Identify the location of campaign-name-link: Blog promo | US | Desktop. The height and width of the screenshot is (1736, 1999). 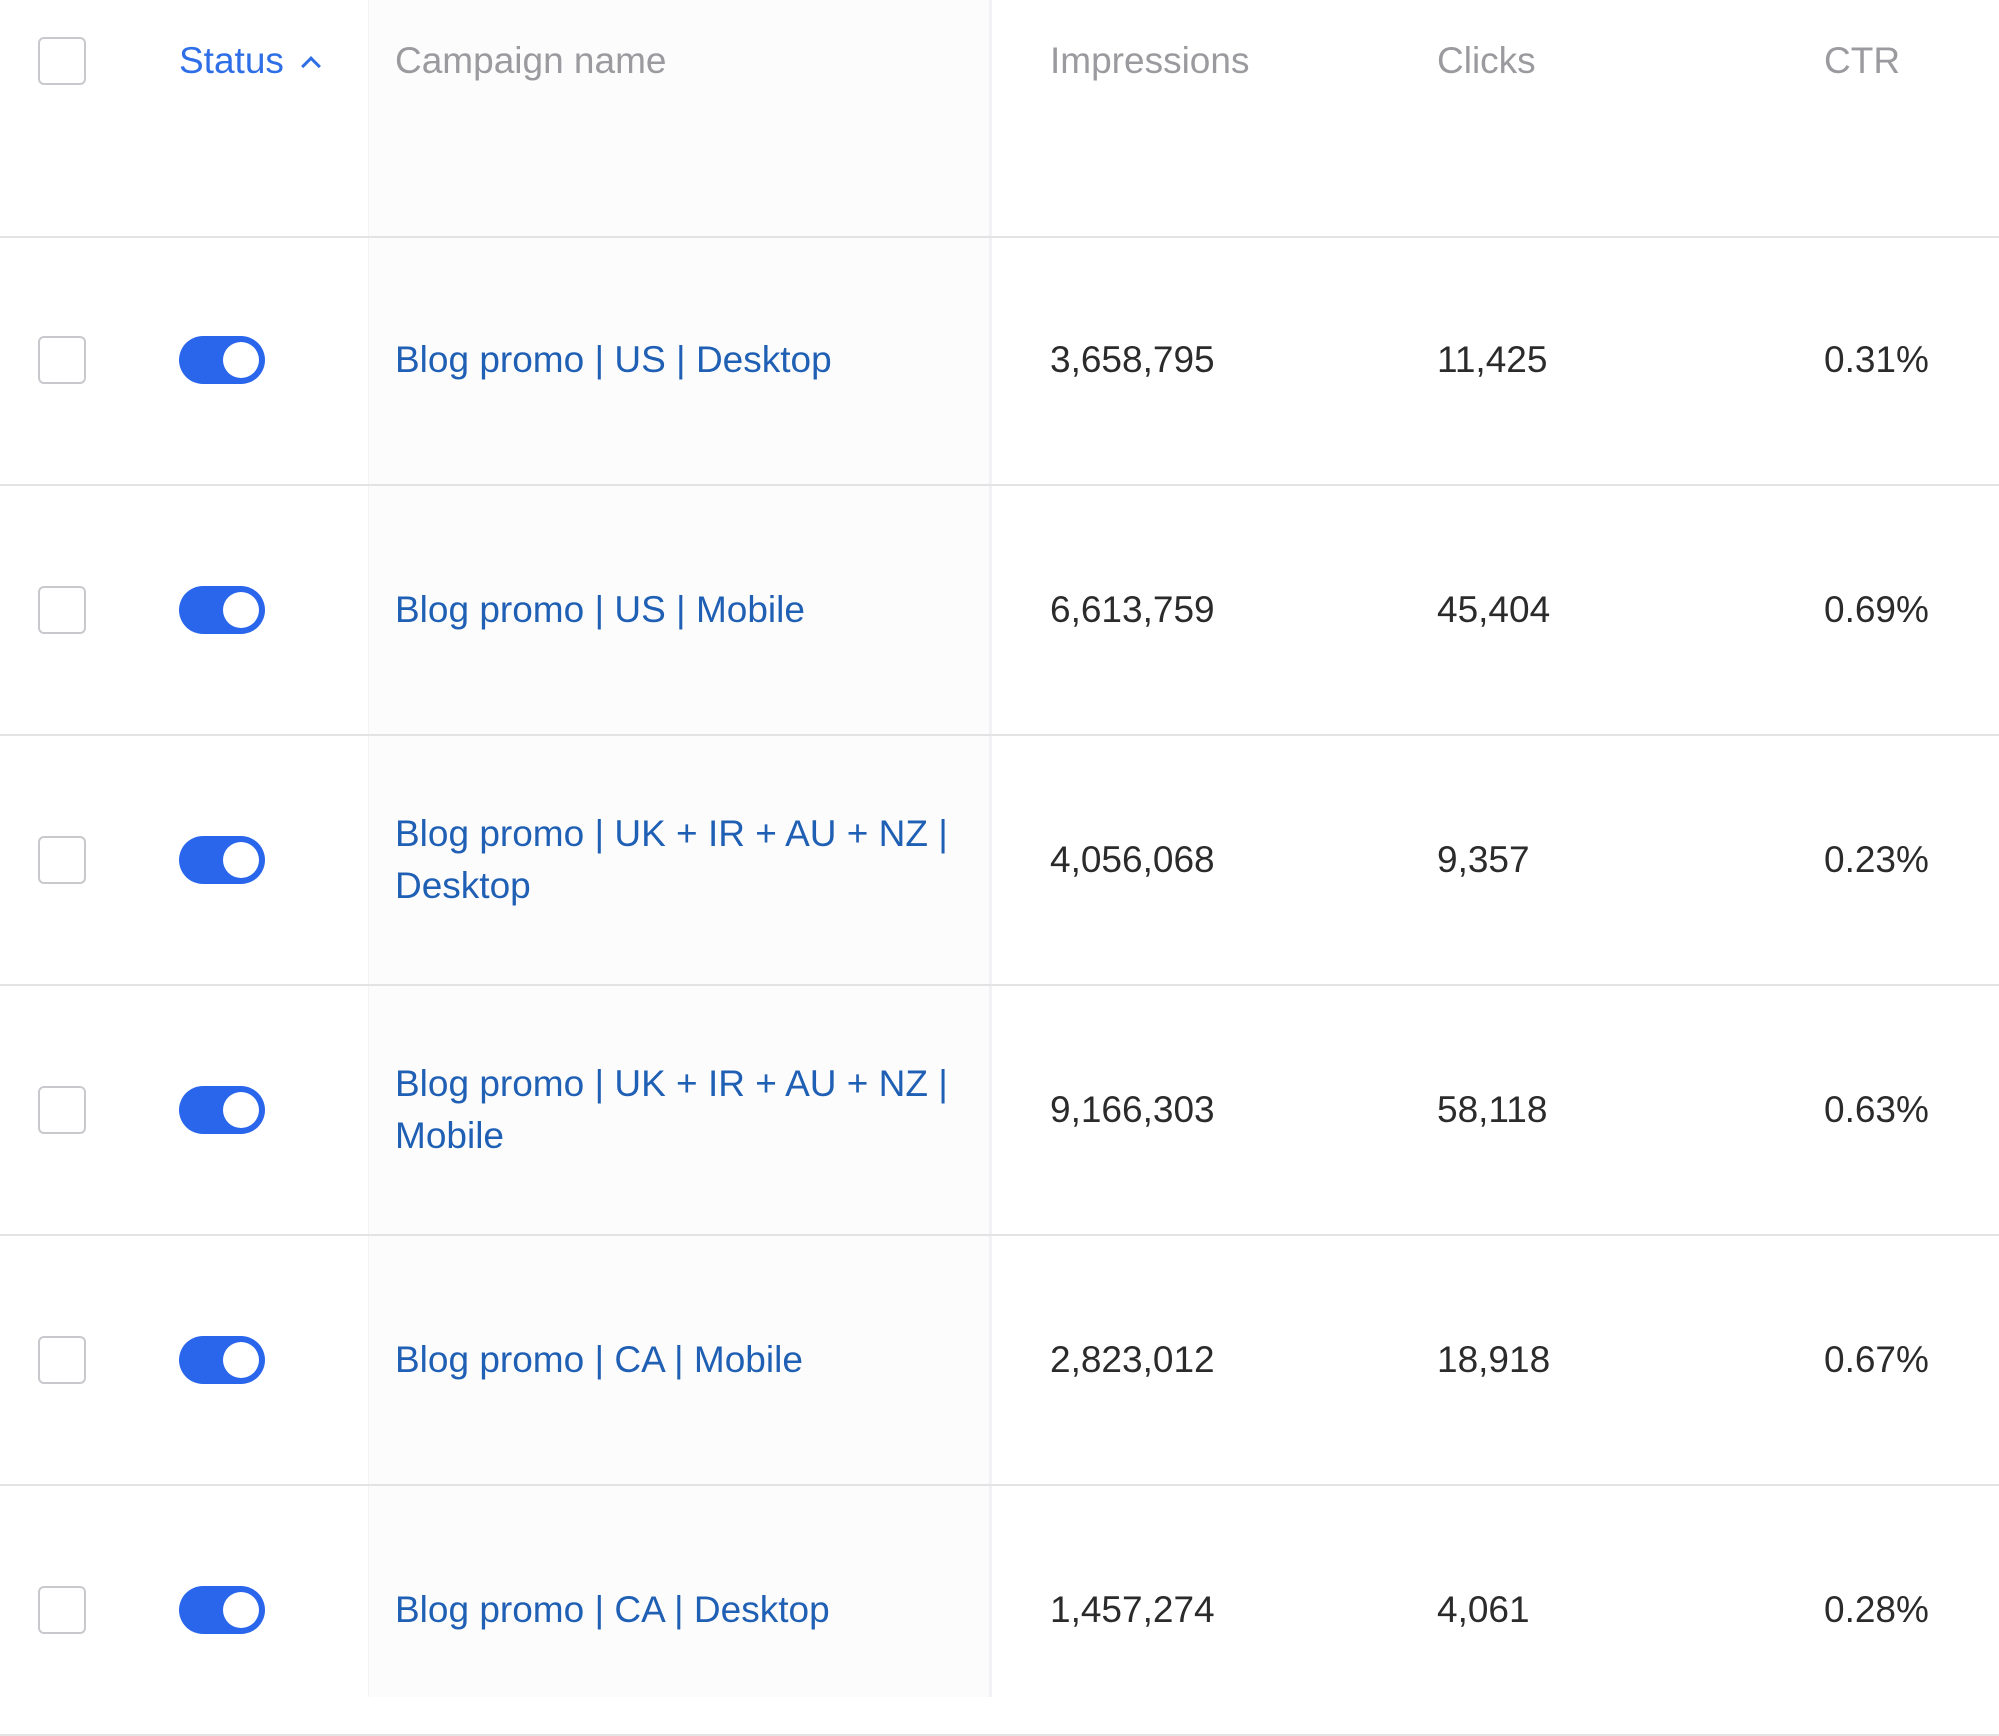
(613, 359).